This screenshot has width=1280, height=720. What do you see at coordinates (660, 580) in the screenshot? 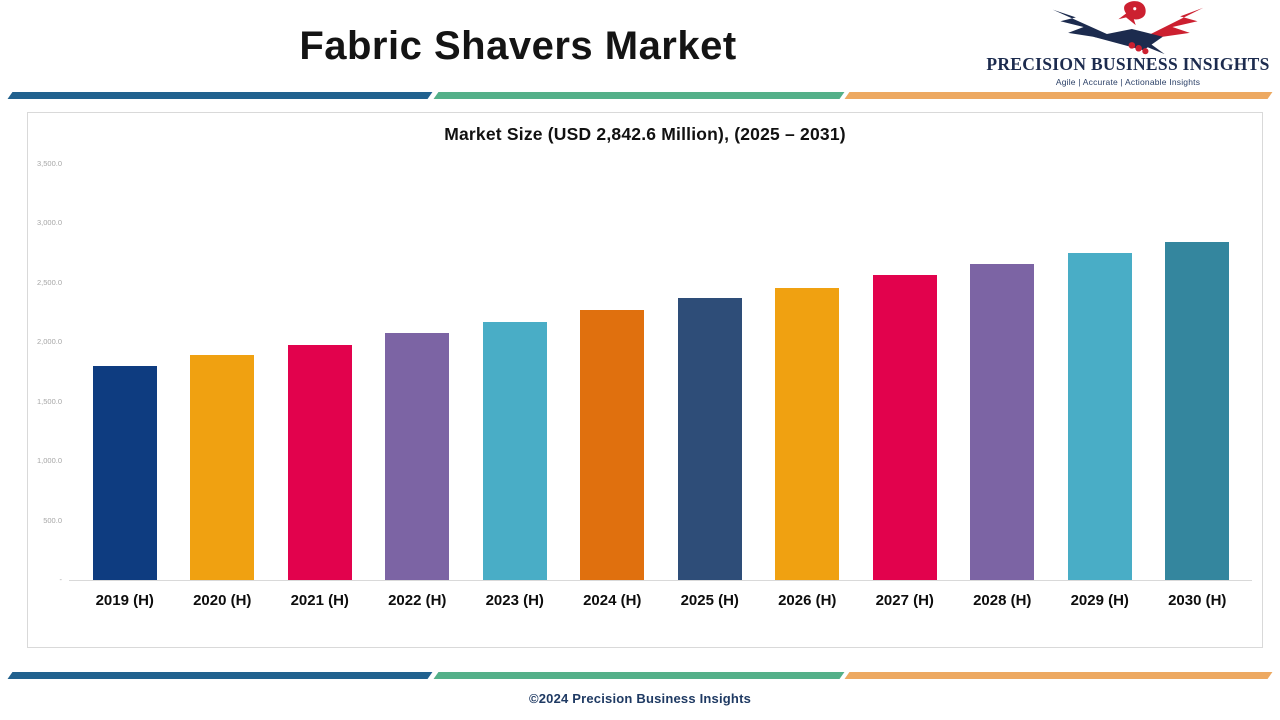
I see `x-axis-line` at bounding box center [660, 580].